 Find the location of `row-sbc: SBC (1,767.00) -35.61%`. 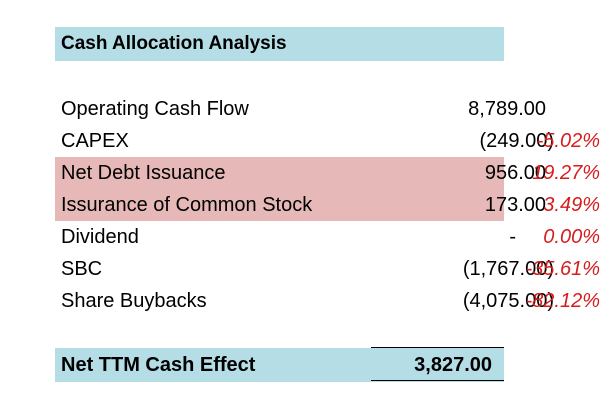

row-sbc: SBC (1,767.00) -35.61% is located at coordinates (327, 269).